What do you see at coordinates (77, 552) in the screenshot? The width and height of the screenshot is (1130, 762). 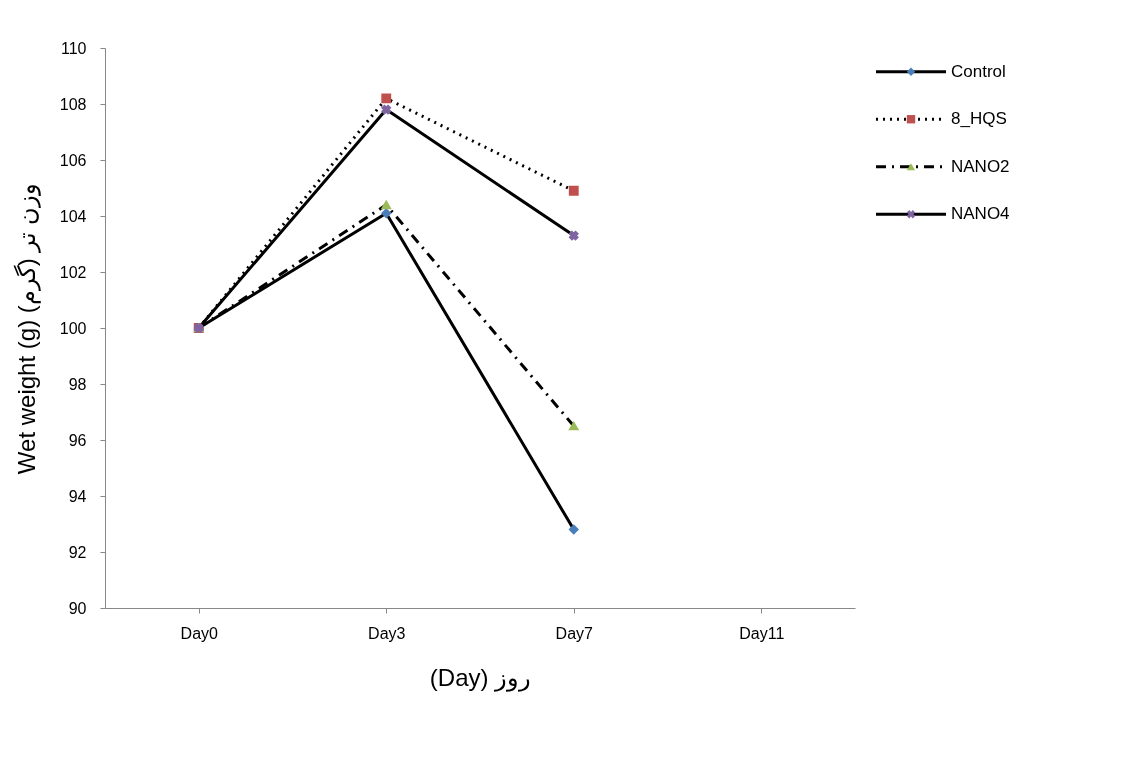 I see `y-tick-label: 92` at bounding box center [77, 552].